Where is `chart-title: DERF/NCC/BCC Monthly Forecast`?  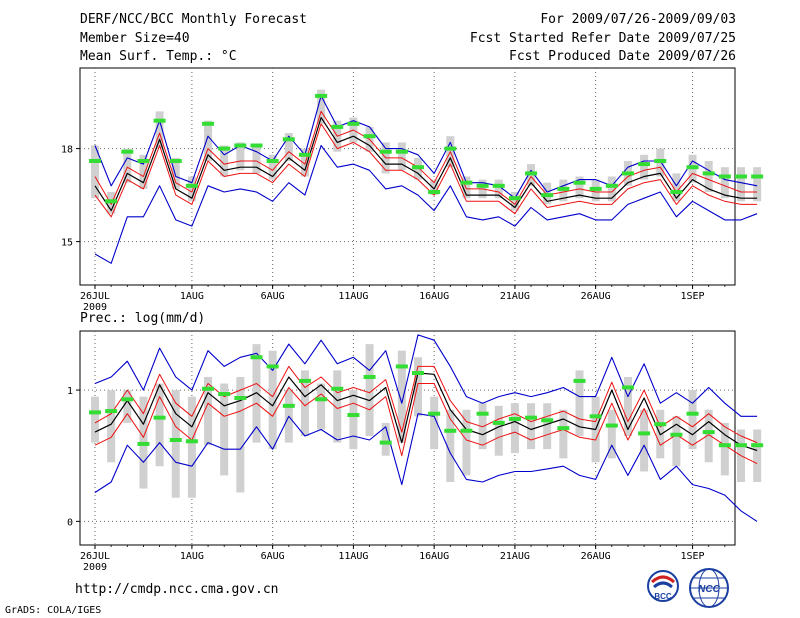 chart-title: DERF/NCC/BCC Monthly Forecast is located at coordinates (193, 19).